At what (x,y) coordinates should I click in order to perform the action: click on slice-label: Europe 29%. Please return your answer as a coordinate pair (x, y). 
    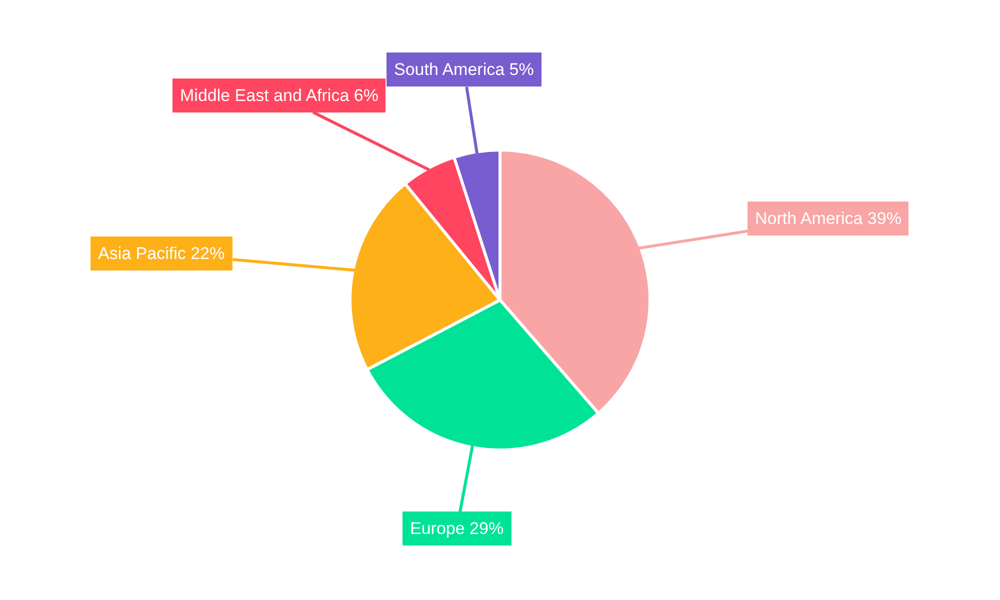
    Looking at the image, I should click on (457, 528).